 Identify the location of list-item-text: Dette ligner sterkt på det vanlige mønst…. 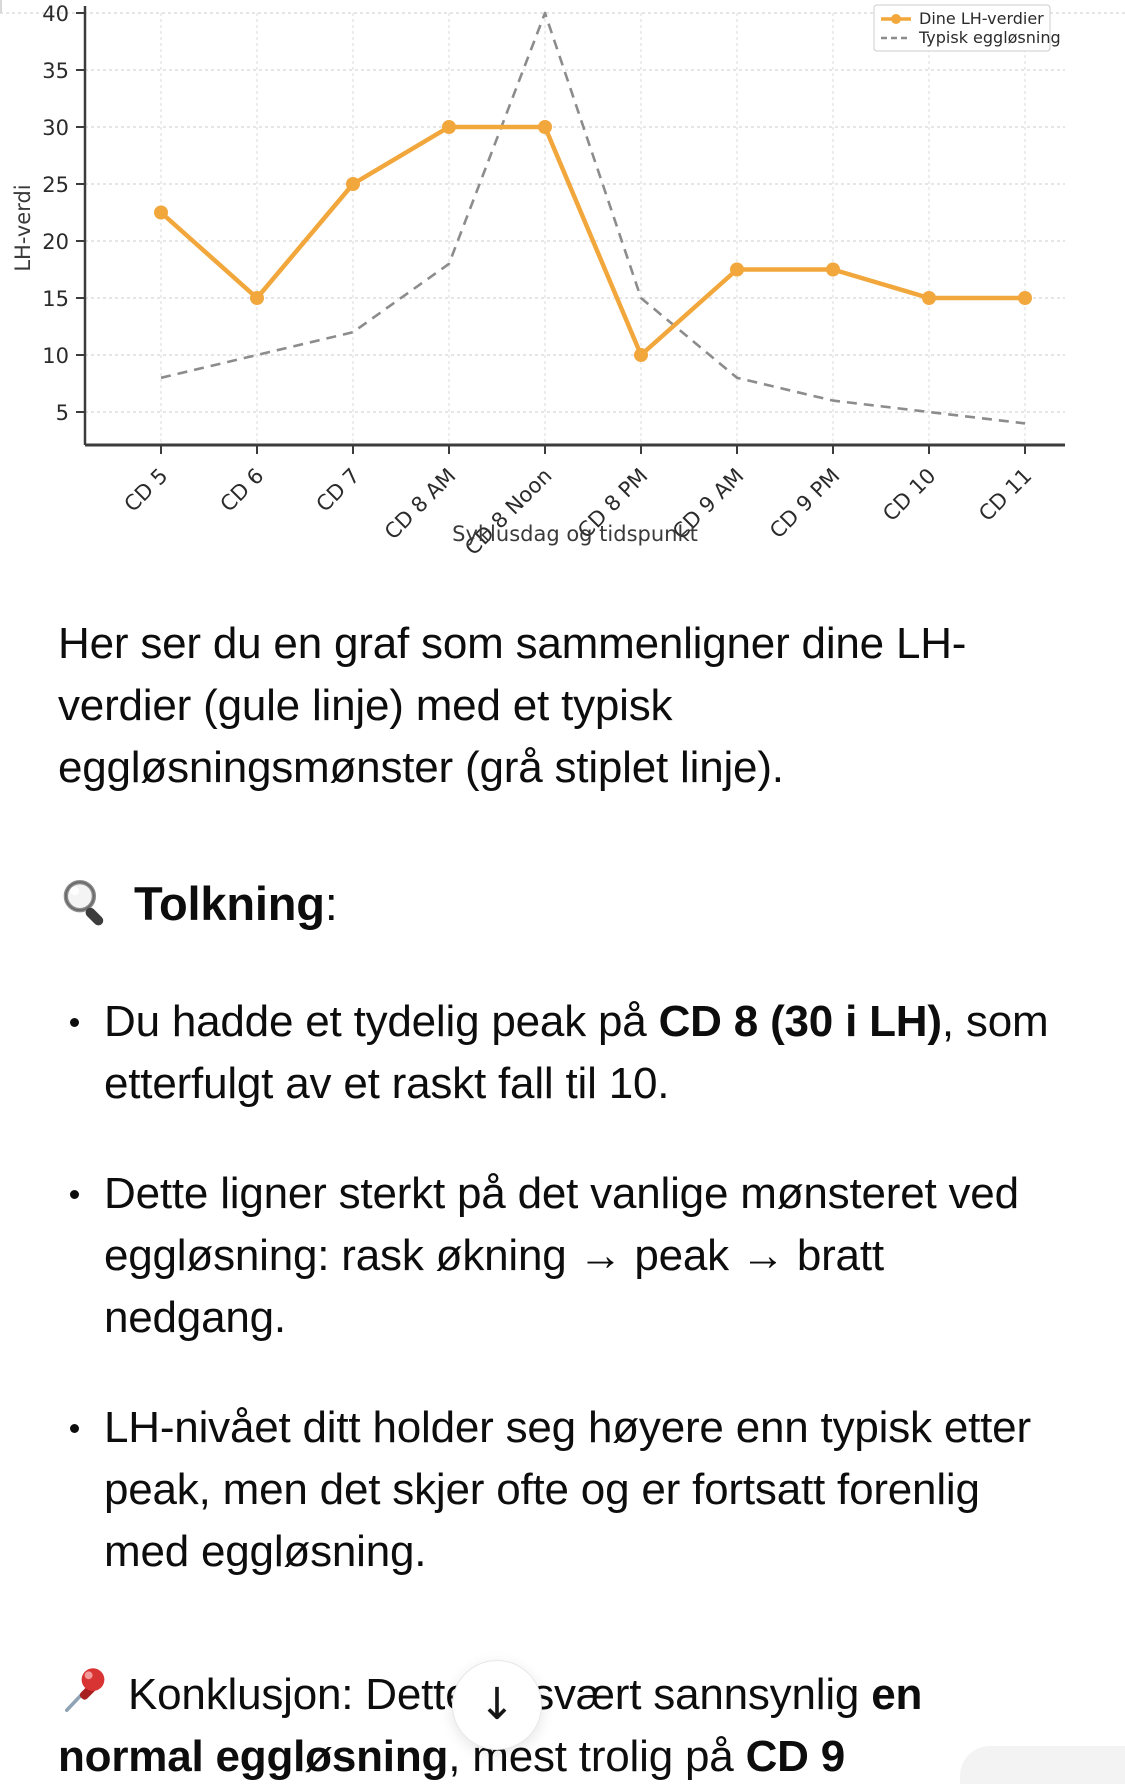
(561, 1255).